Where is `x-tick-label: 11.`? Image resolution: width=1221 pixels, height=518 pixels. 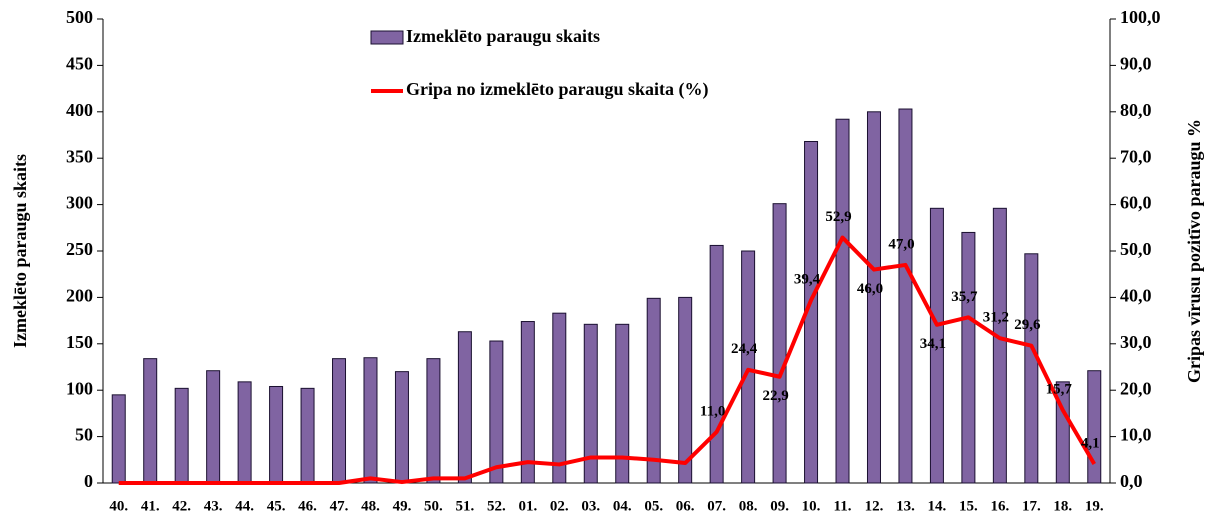
x-tick-label: 11. is located at coordinates (843, 506).